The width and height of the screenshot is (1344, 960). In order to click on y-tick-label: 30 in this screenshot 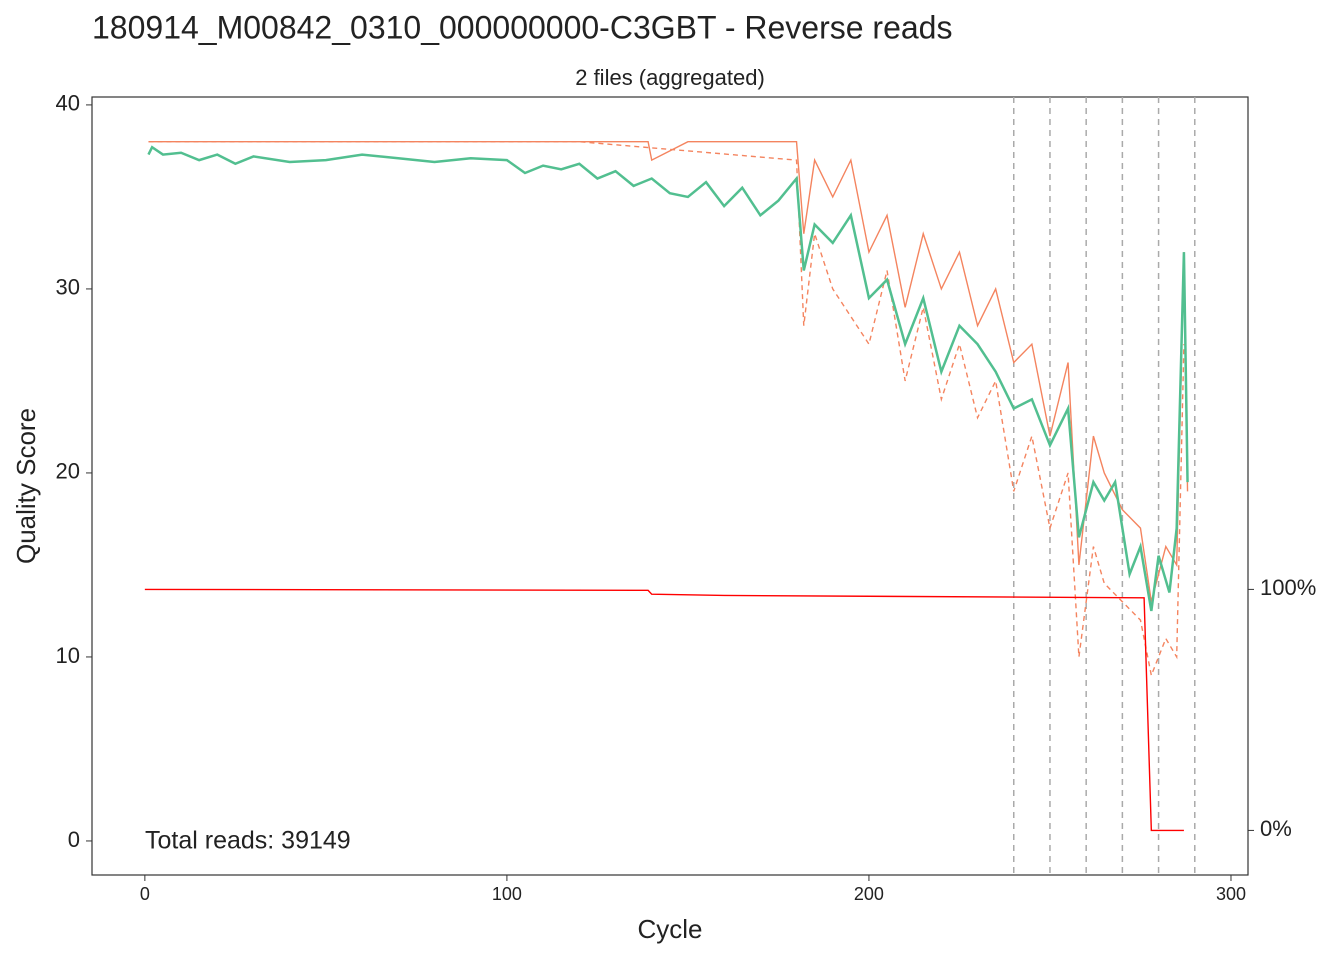, I will do `click(68, 287)`.